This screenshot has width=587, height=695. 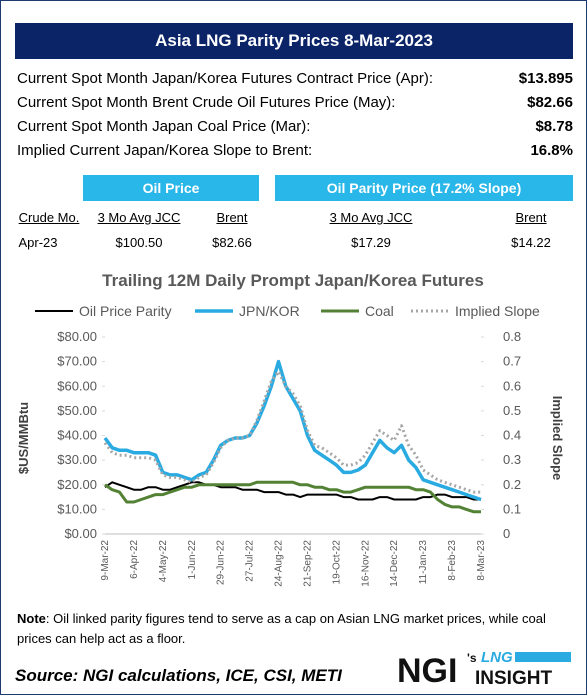 What do you see at coordinates (269, 311) in the screenshot?
I see `legend-label: JPN/KOR` at bounding box center [269, 311].